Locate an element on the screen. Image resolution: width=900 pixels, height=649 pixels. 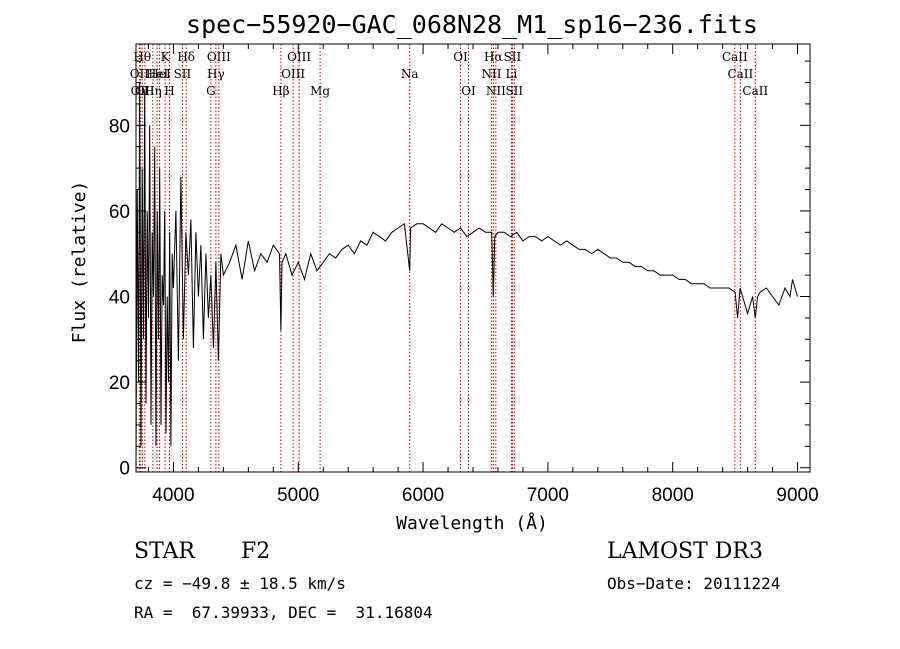
x-tick-label: 8000 is located at coordinates (673, 495).